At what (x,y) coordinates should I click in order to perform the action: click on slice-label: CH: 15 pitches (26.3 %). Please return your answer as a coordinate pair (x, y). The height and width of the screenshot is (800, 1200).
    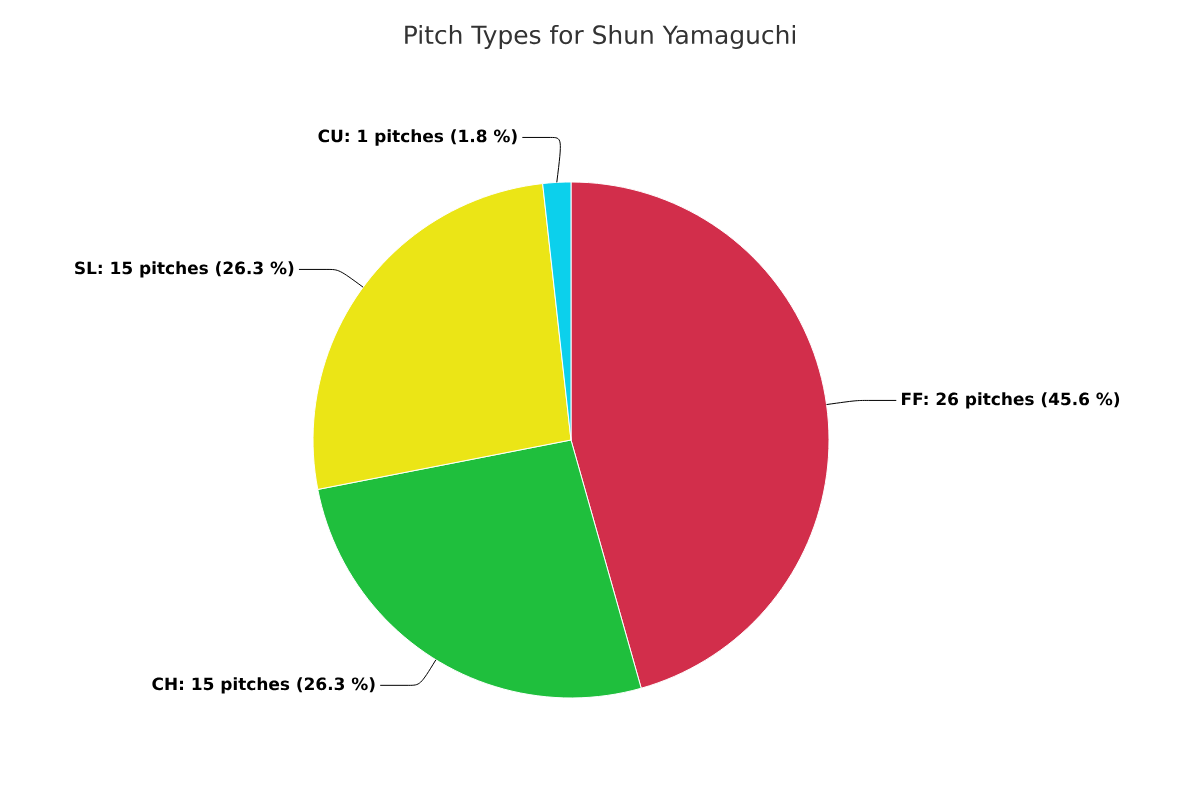
    Looking at the image, I should click on (263, 685).